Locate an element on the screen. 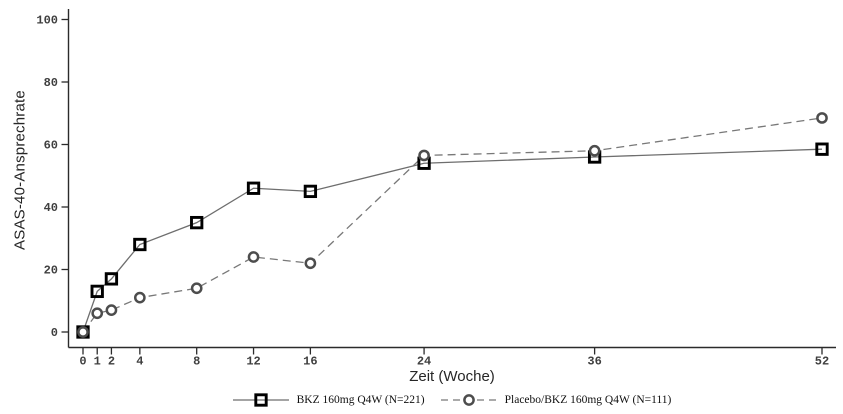  x-tick-label: 4 is located at coordinates (139, 362).